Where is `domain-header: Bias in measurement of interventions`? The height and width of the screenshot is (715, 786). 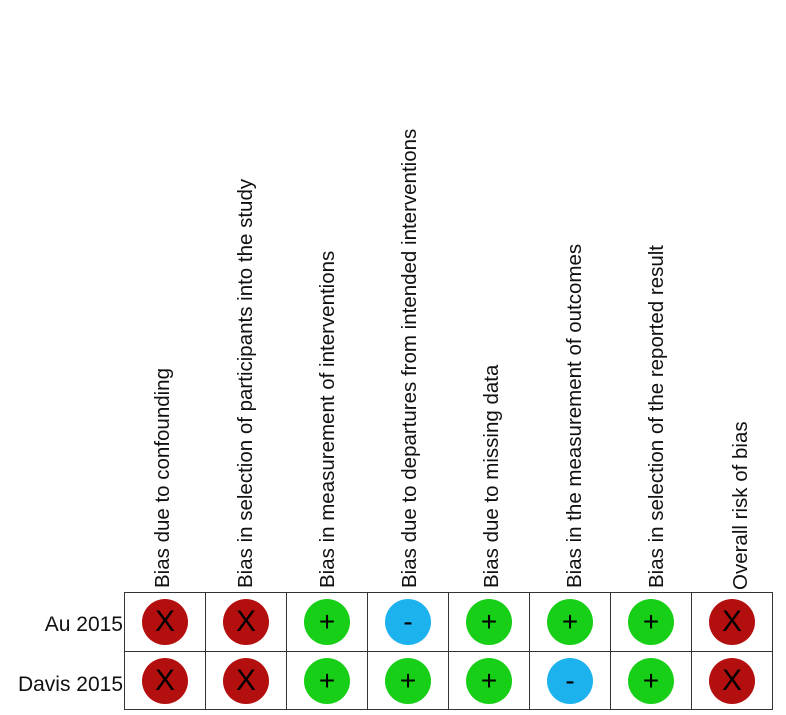 domain-header: Bias in measurement of interventions is located at coordinates (327, 419).